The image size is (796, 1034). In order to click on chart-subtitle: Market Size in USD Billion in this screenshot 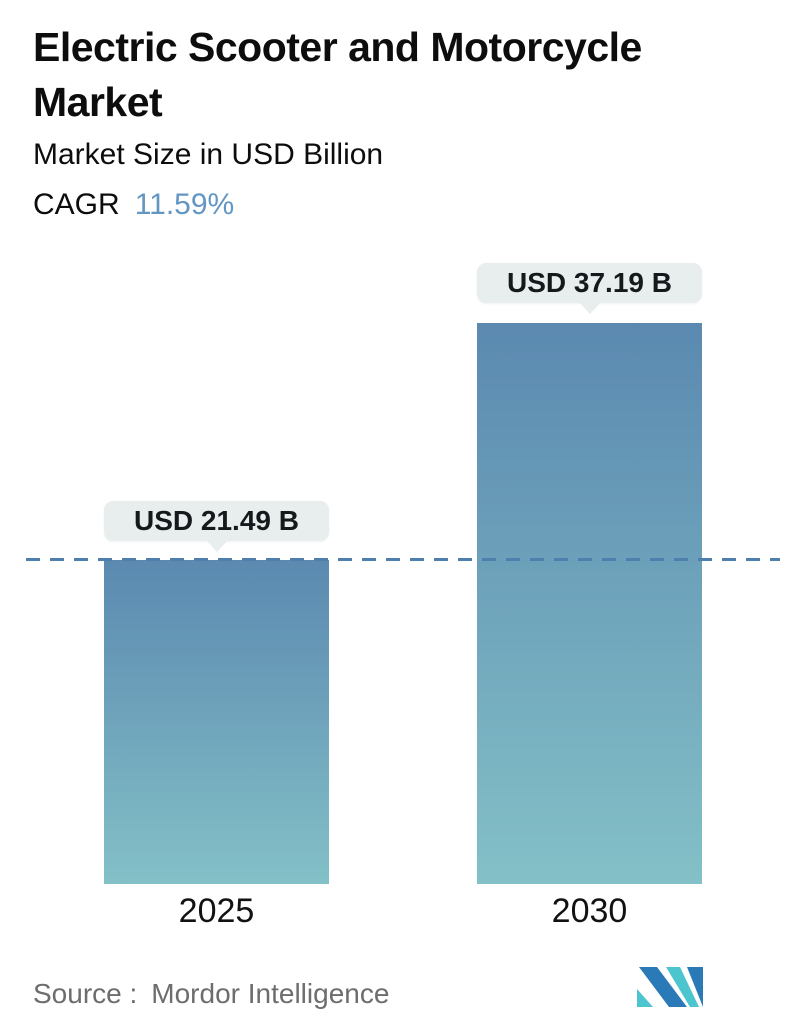, I will do `click(208, 154)`.